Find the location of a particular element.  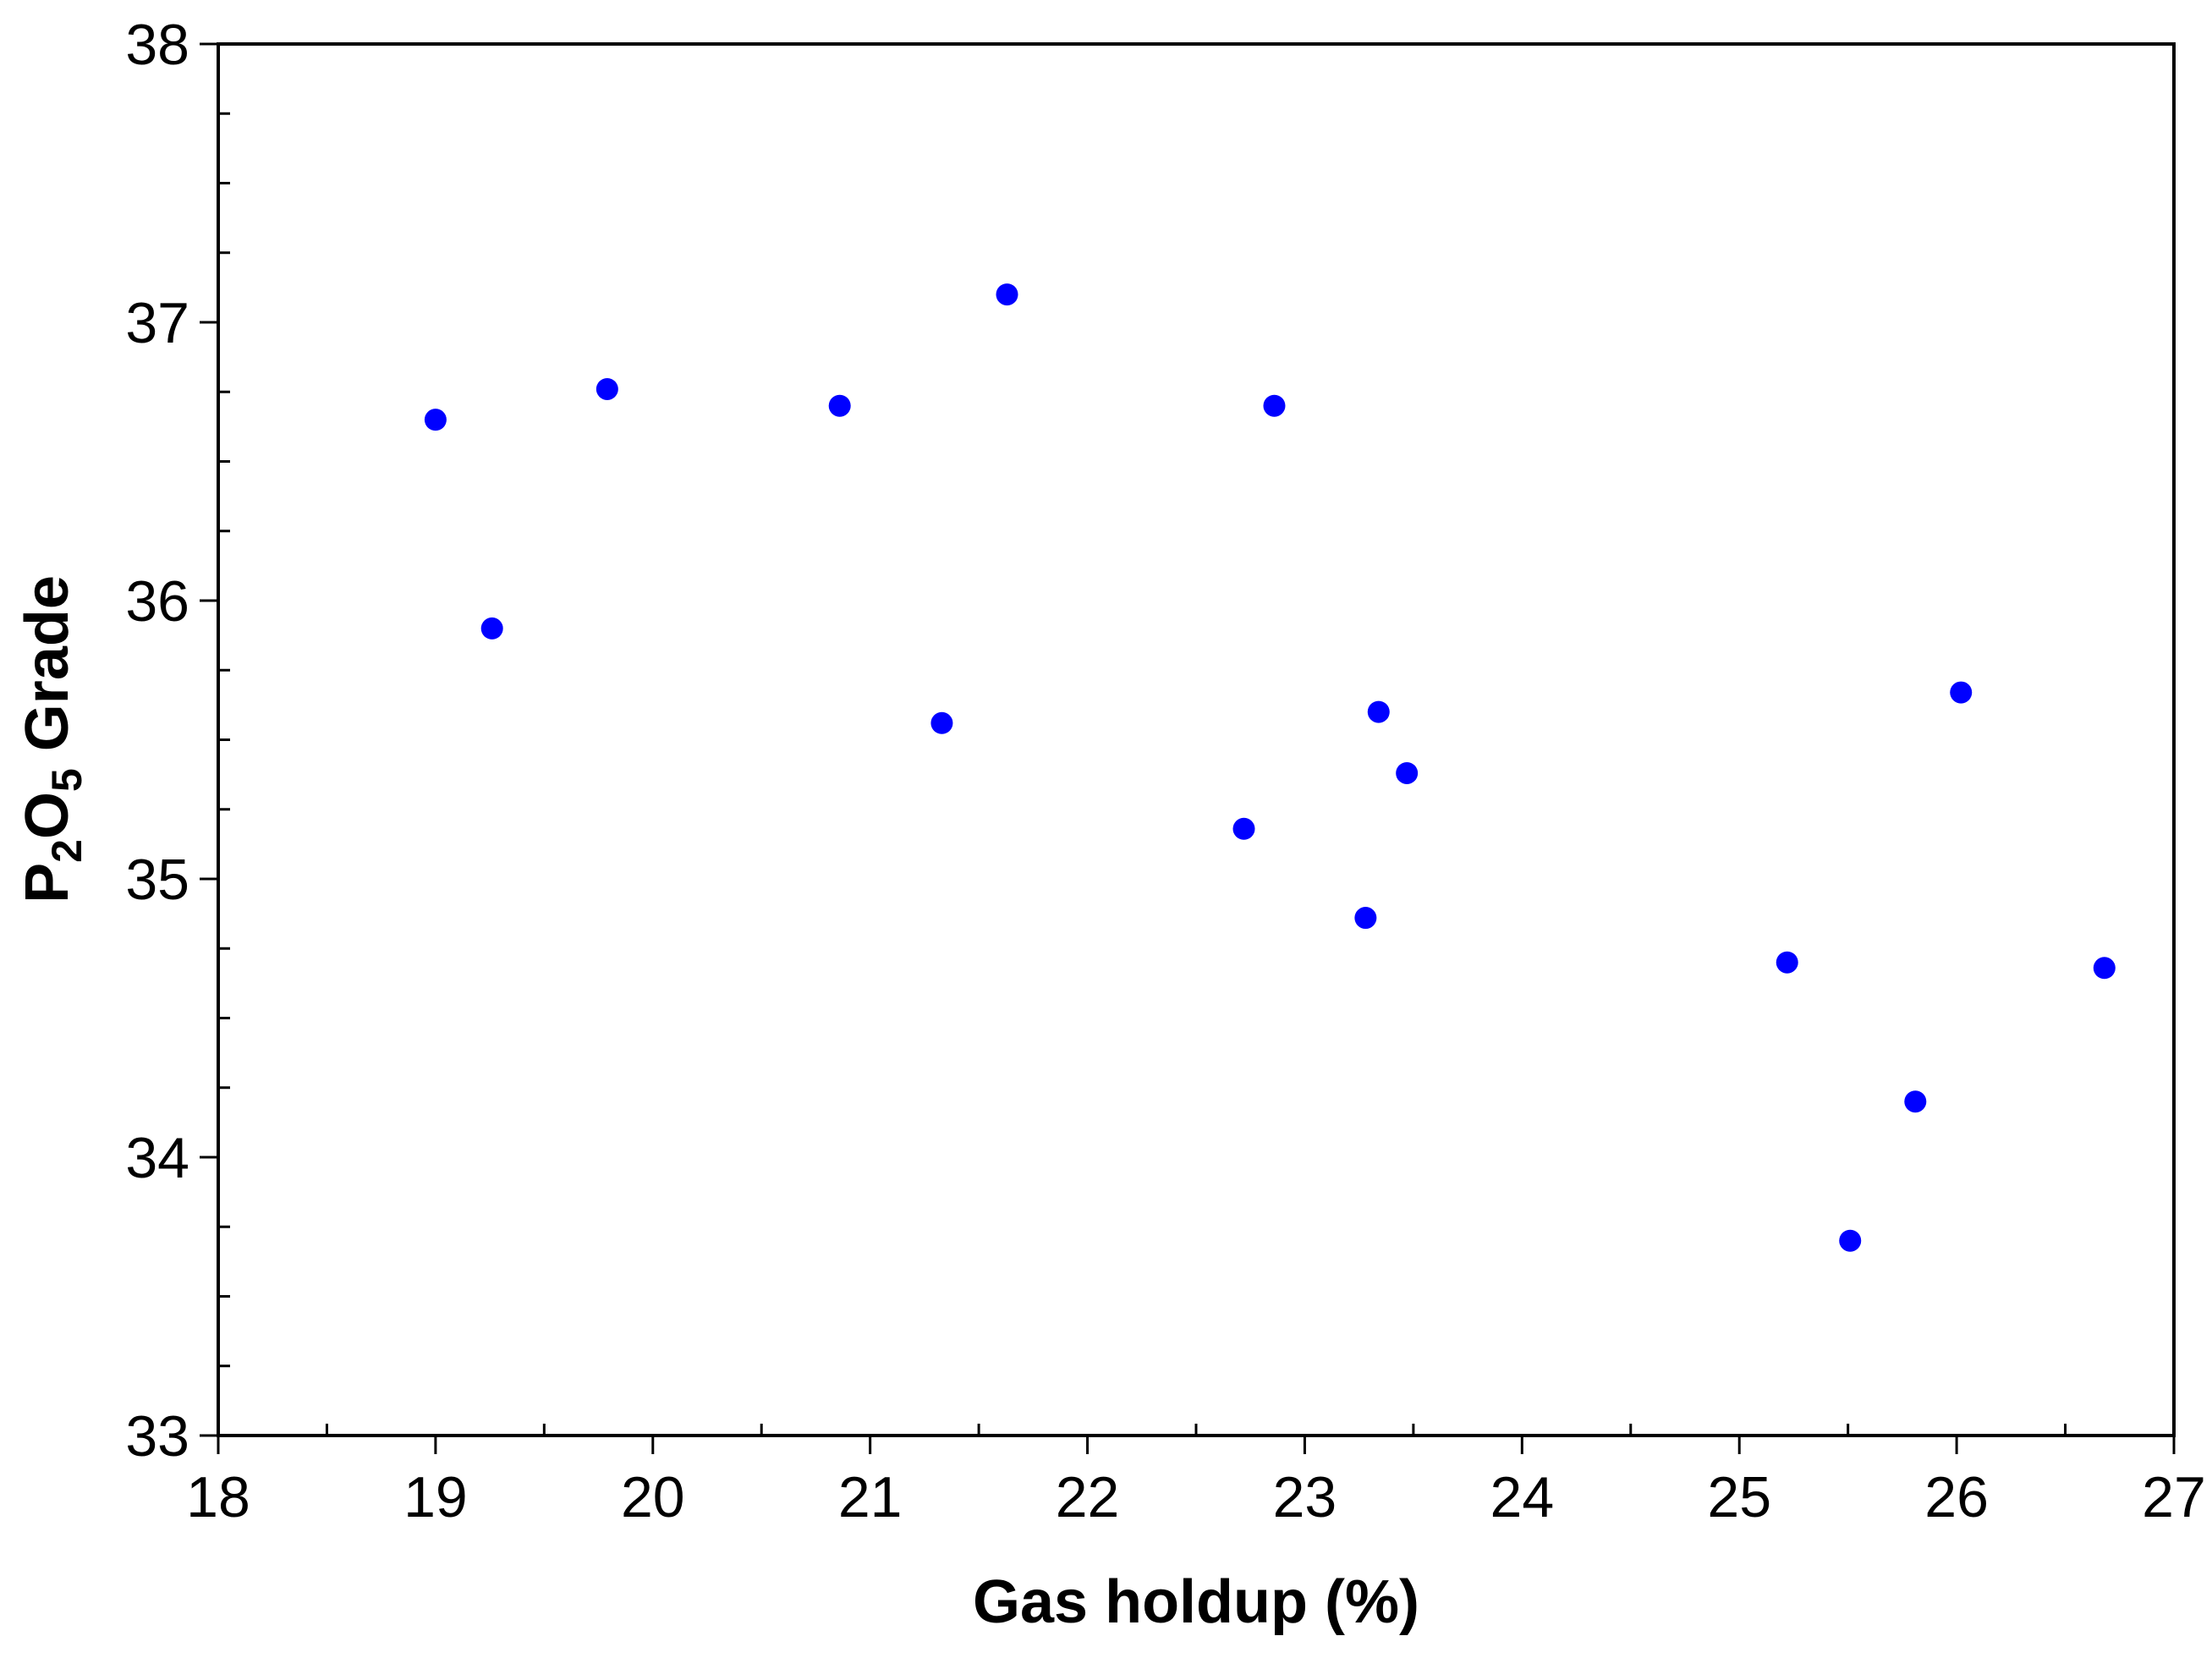

y-tick-label: 35 is located at coordinates (157, 880).